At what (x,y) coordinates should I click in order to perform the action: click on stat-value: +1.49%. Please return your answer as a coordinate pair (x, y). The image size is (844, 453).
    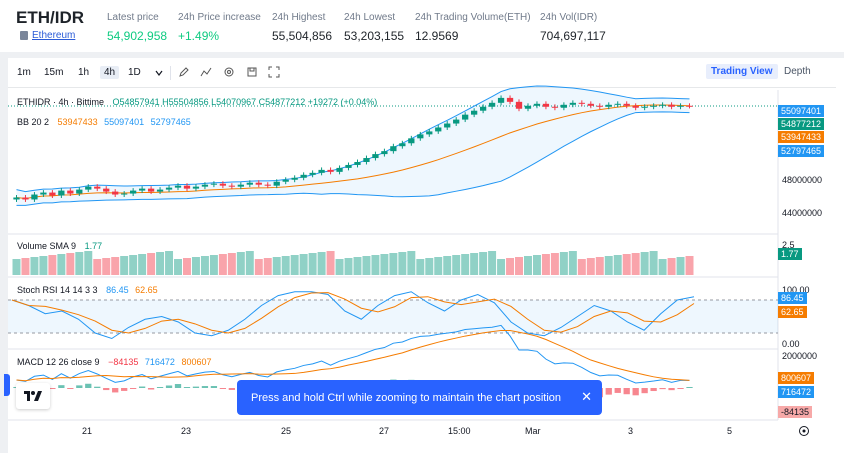
    Looking at the image, I should click on (199, 36).